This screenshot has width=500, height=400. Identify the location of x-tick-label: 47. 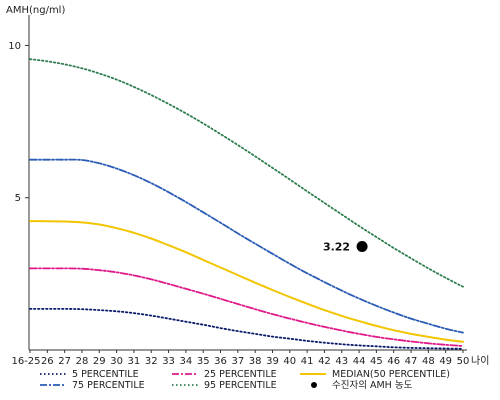
(411, 361).